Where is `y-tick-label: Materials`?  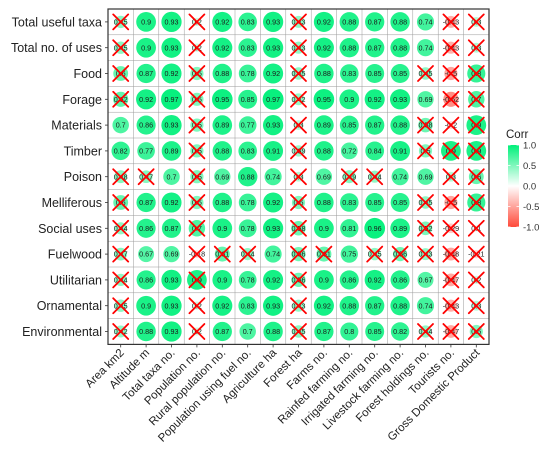
y-tick-label: Materials is located at coordinates (76, 126).